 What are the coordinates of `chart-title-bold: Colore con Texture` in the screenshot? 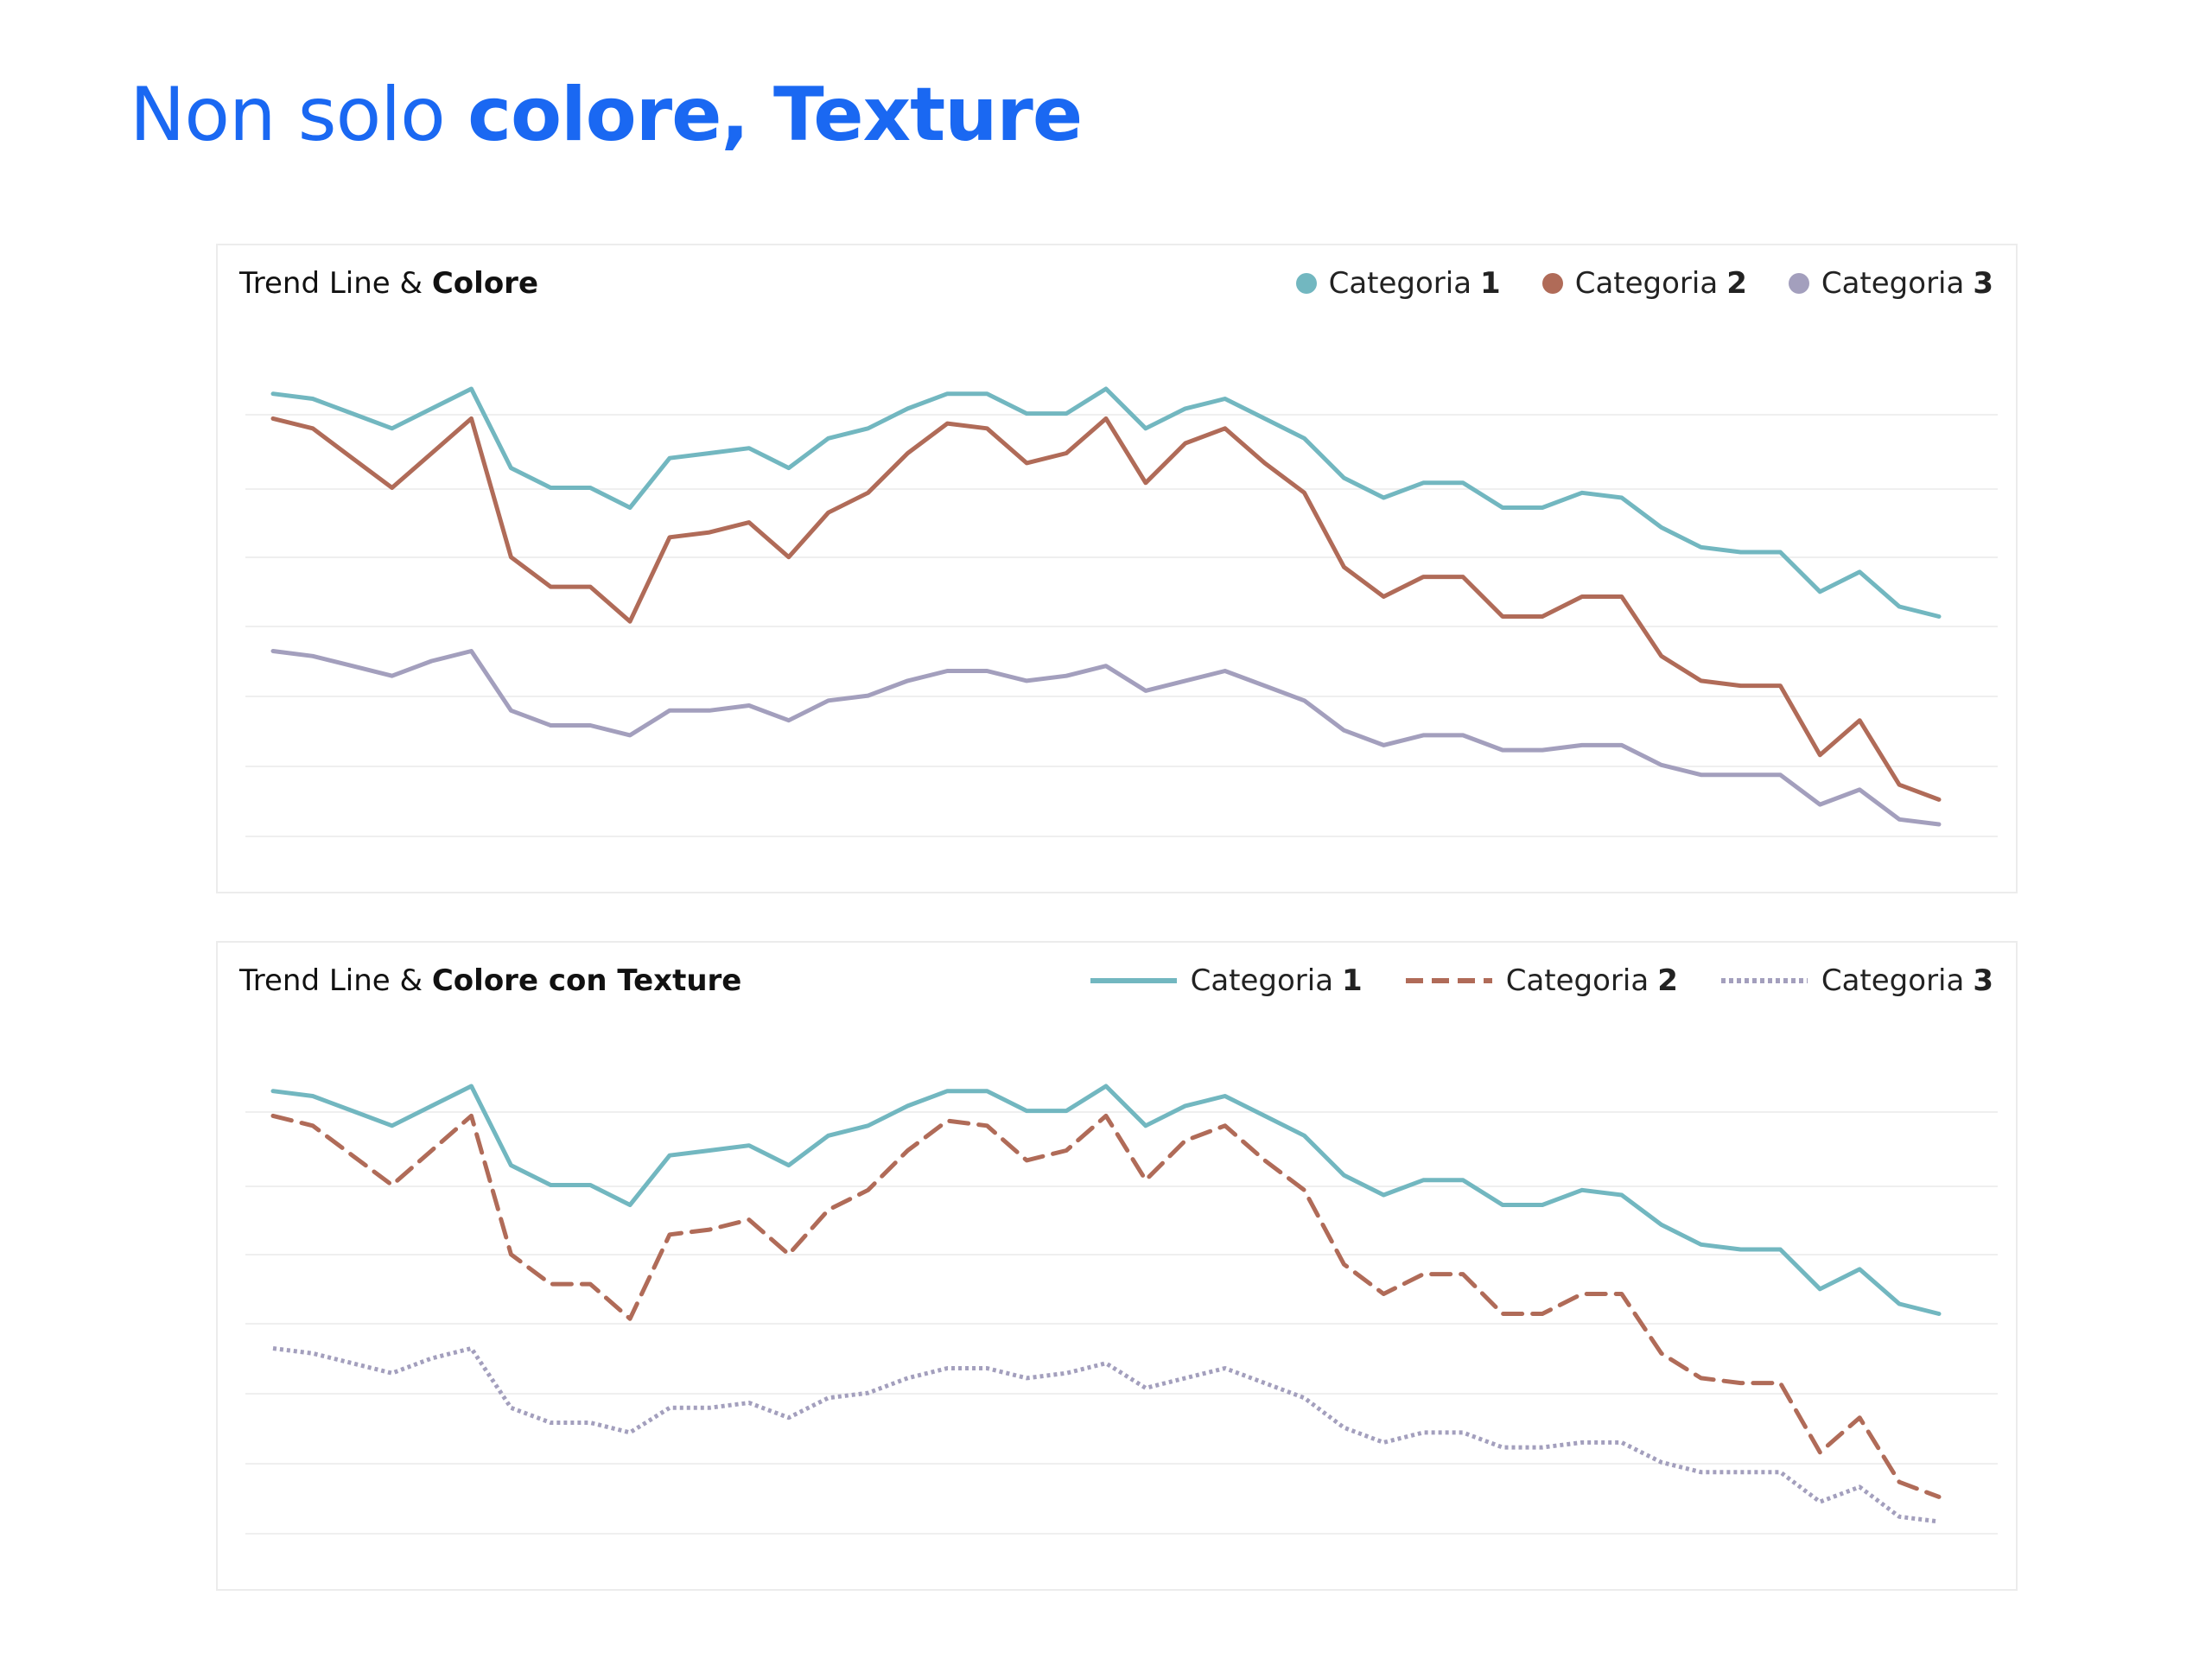 It's located at (586, 980).